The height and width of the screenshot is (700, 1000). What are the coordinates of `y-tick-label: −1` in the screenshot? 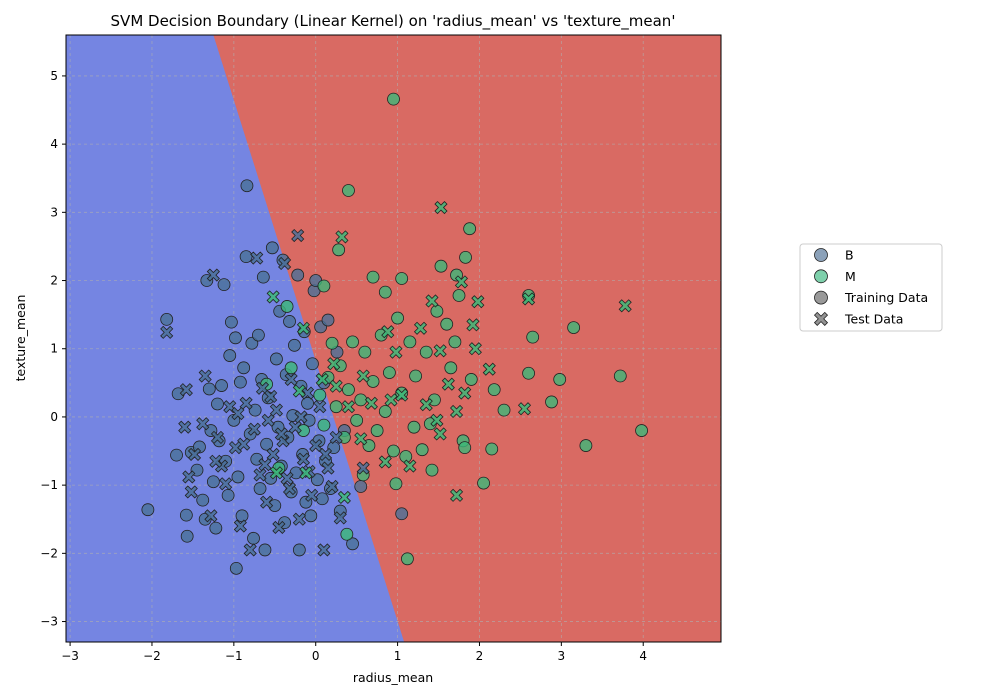 It's located at (49, 485).